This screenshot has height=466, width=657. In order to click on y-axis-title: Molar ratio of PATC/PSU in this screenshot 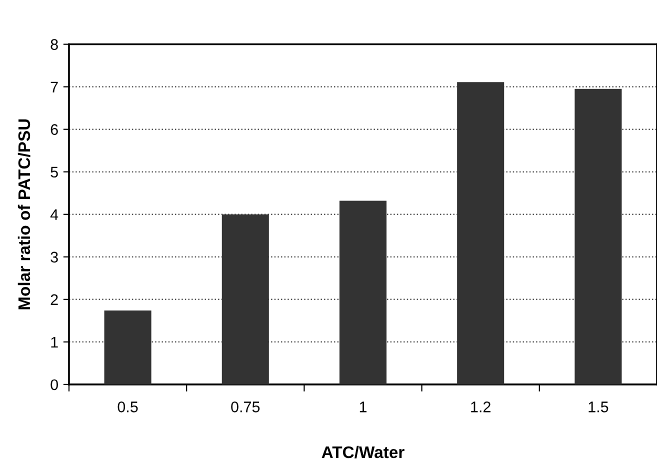, I will do `click(24, 214)`.